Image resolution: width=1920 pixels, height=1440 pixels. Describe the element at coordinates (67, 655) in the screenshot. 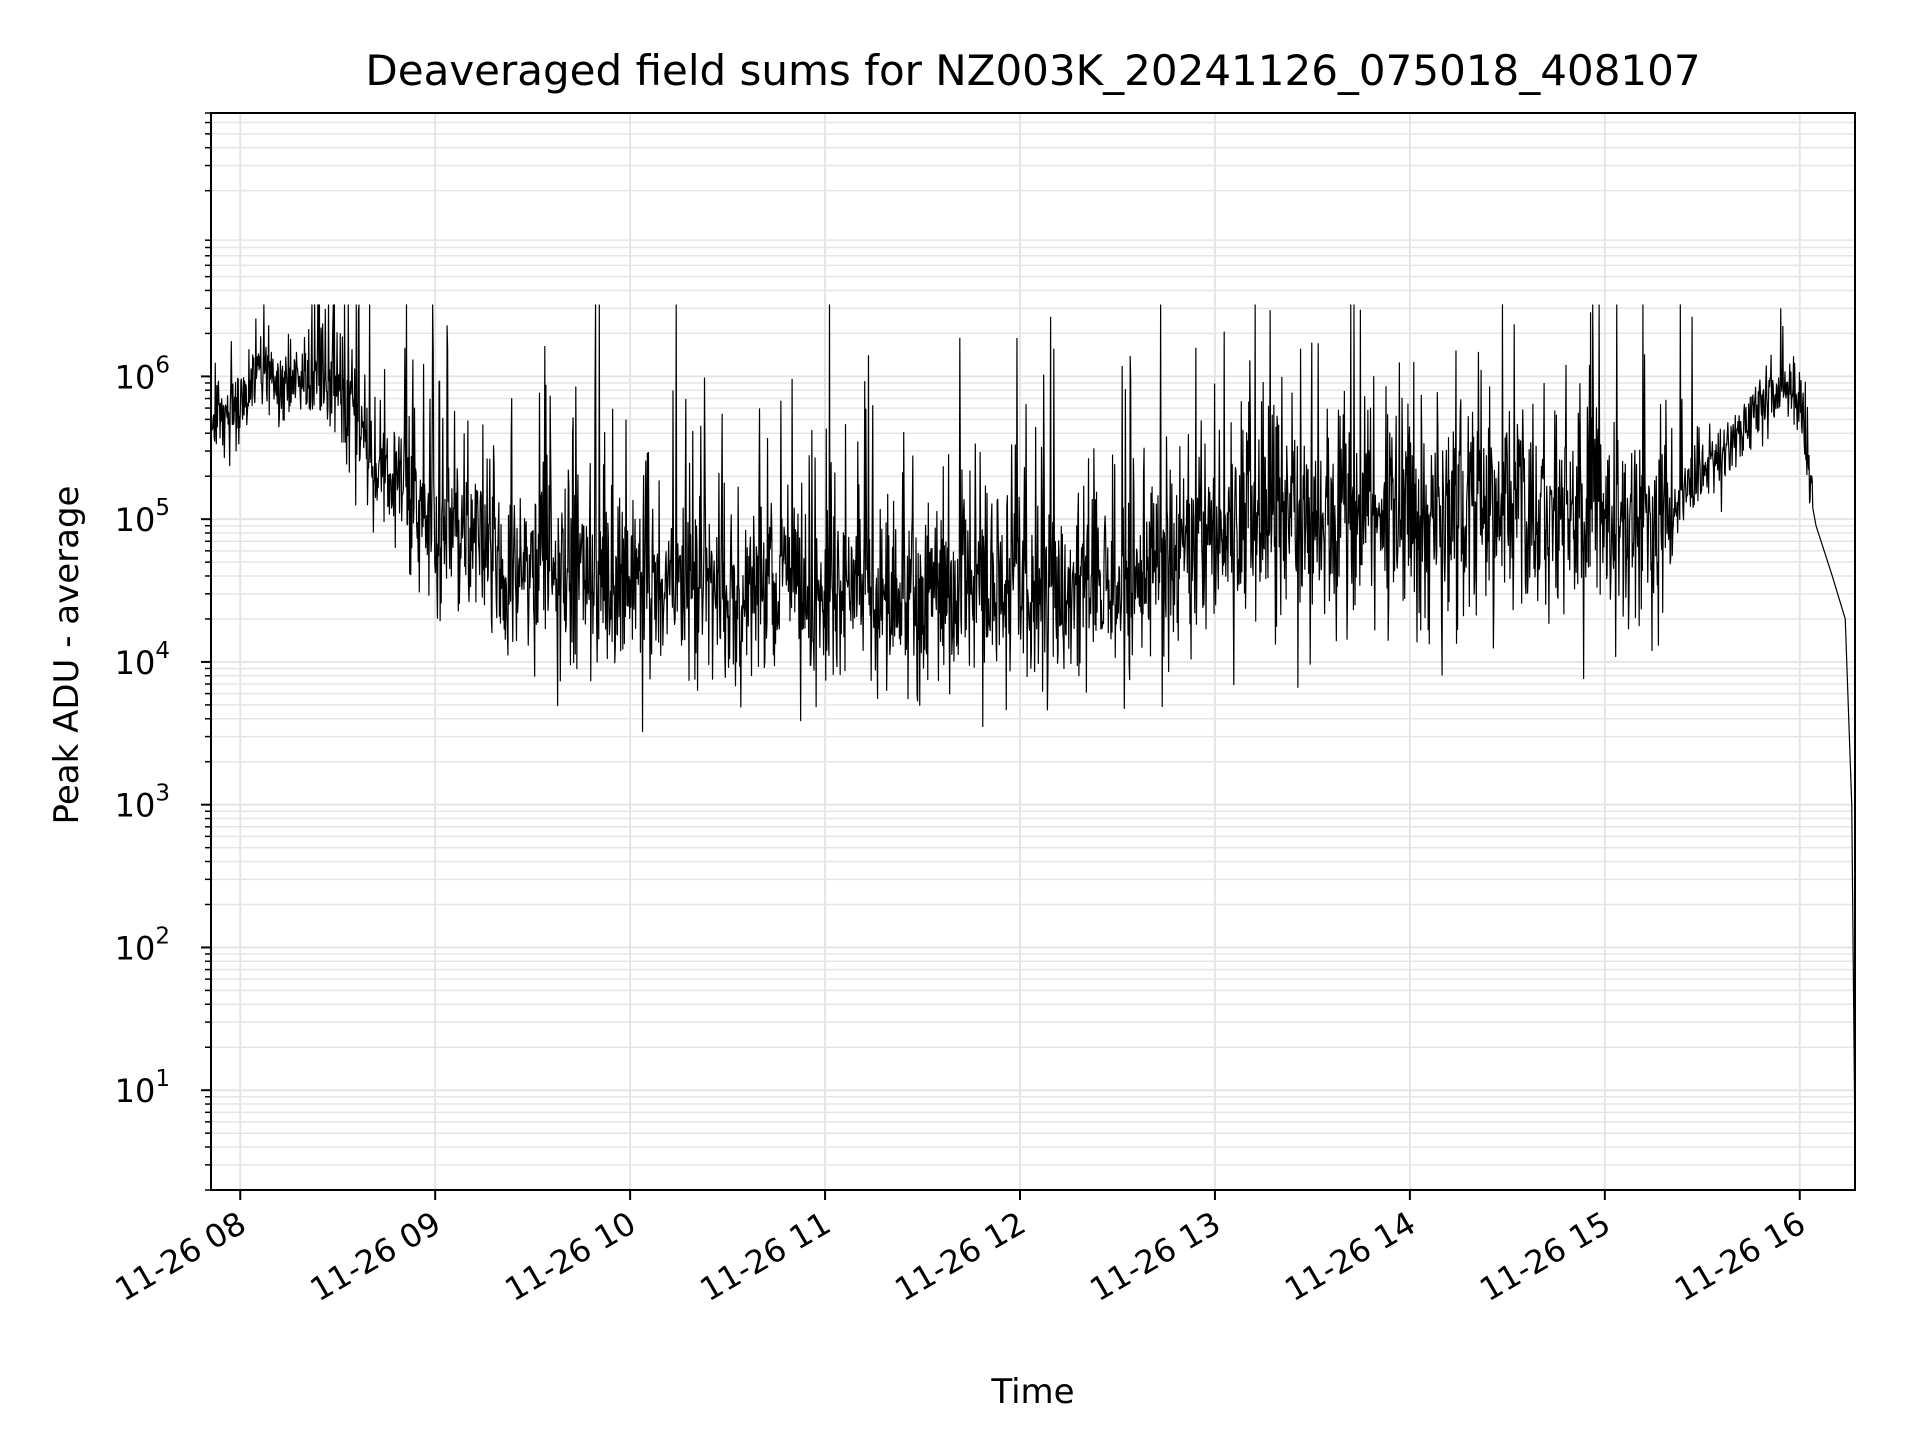

I see `y-axis-title: Peak ADU - average` at that location.